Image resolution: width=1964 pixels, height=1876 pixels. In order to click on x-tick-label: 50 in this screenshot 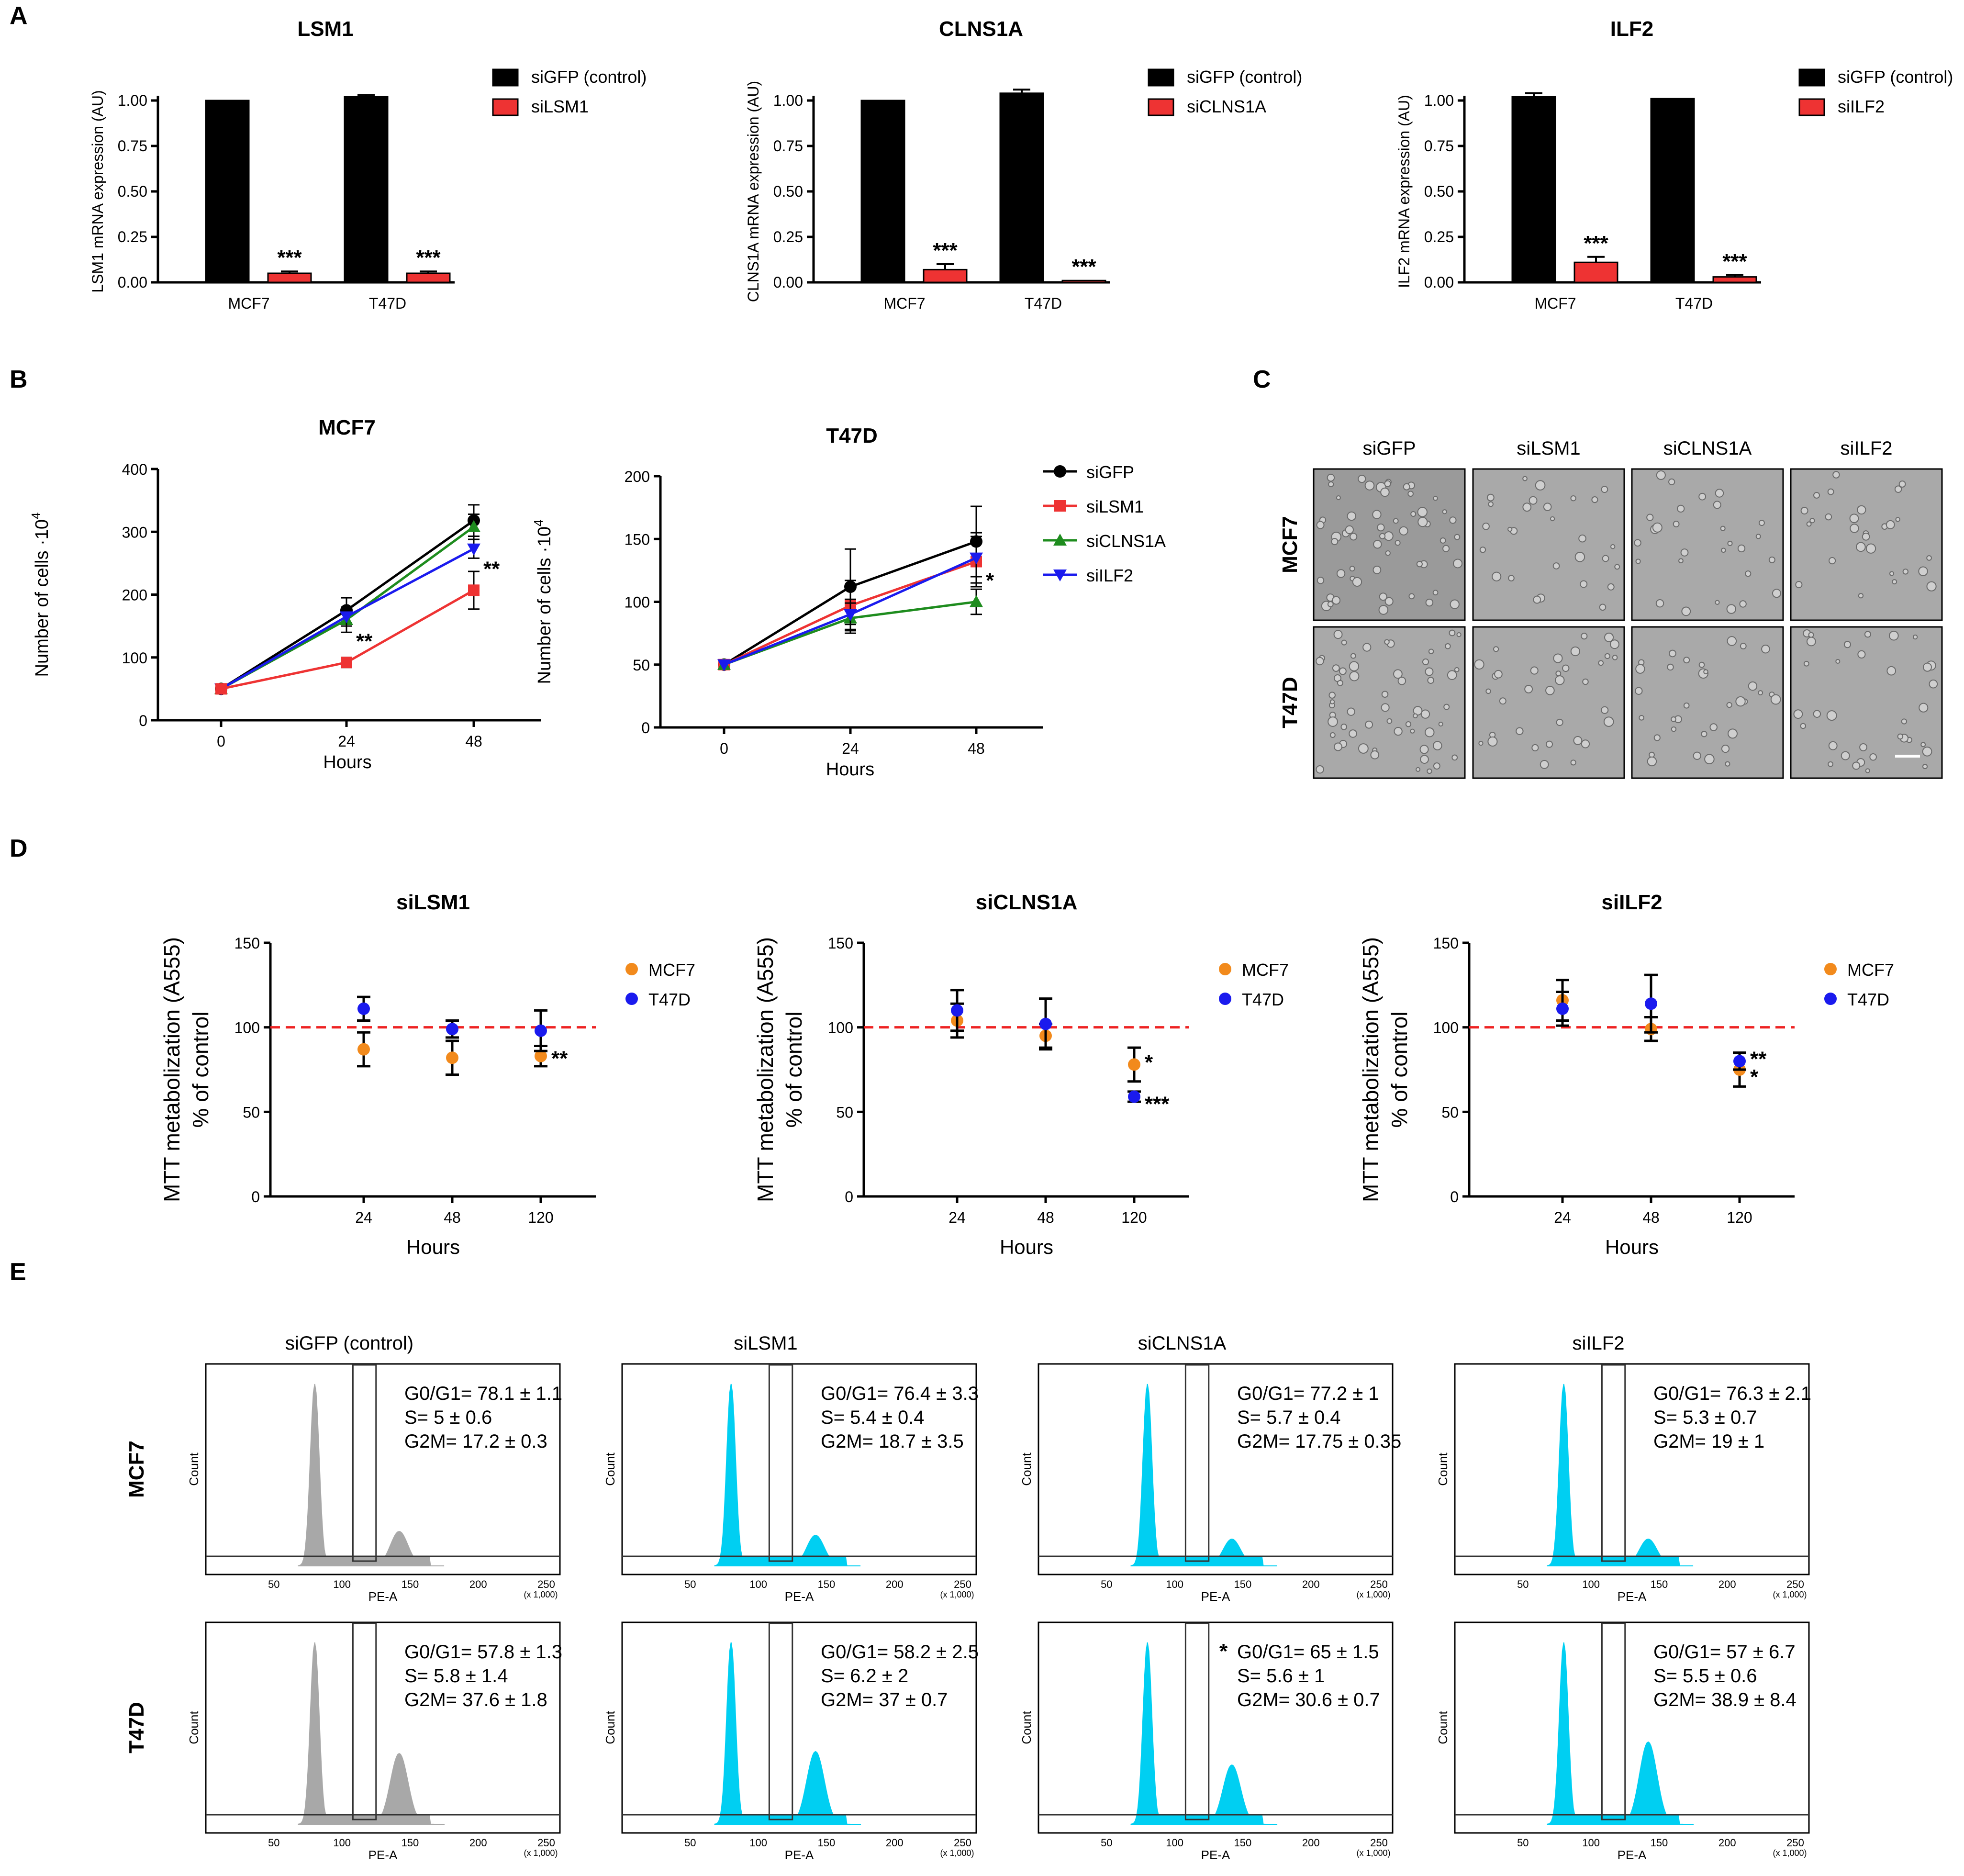, I will do `click(1523, 1843)`.